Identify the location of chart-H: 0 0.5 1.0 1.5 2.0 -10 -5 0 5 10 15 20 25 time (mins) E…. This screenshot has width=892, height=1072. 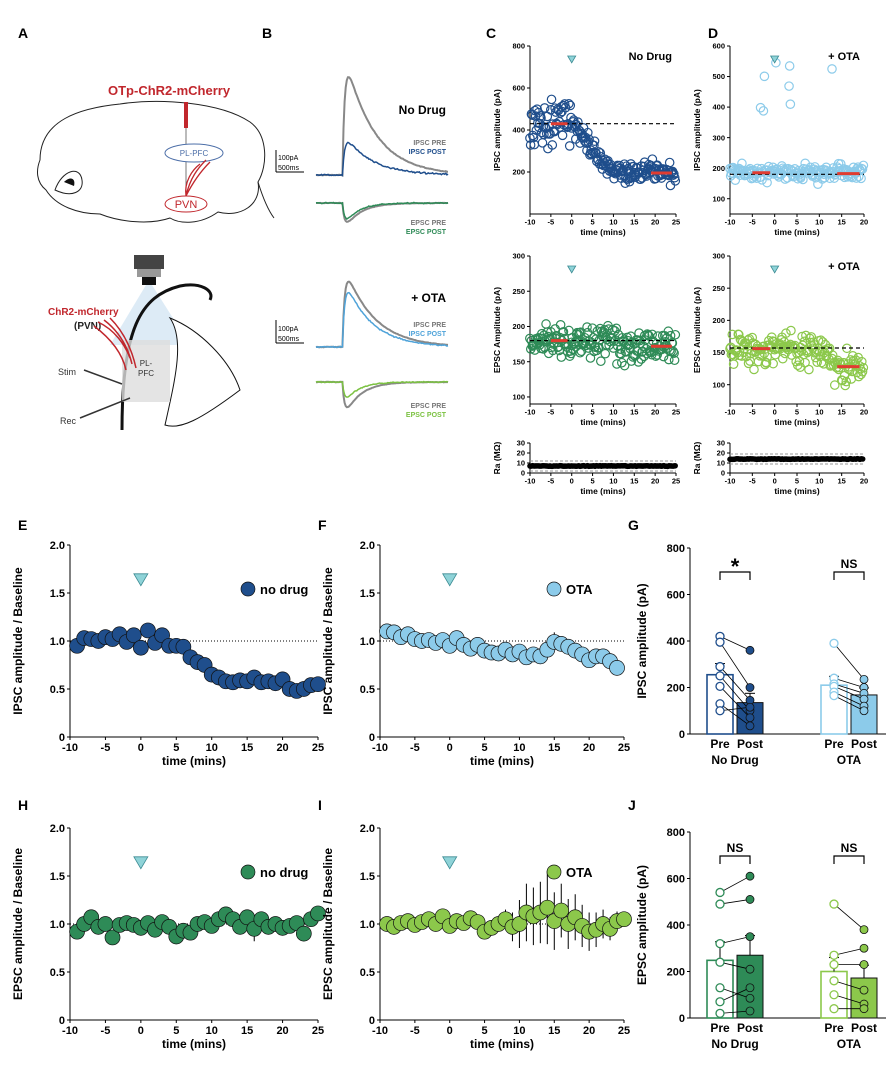
(168, 937).